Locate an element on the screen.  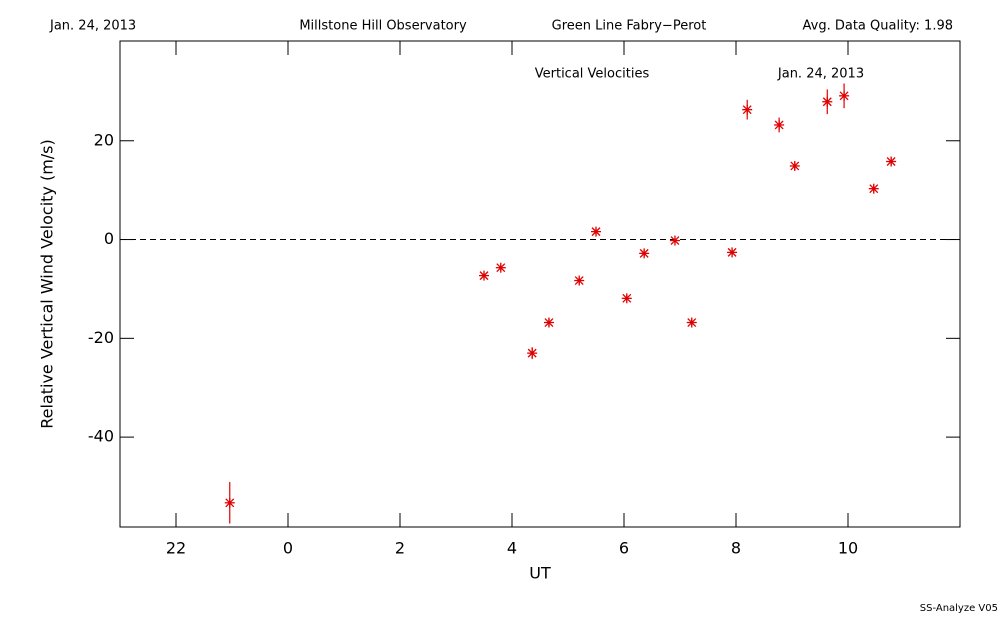
x-tick-label: 4 is located at coordinates (512, 548).